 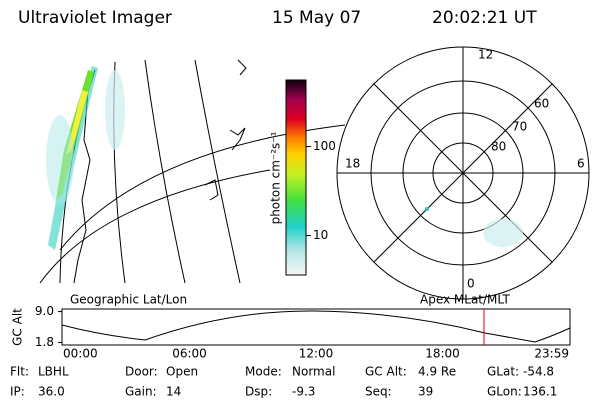 What do you see at coordinates (51, 392) in the screenshot?
I see `info-value: 36.0` at bounding box center [51, 392].